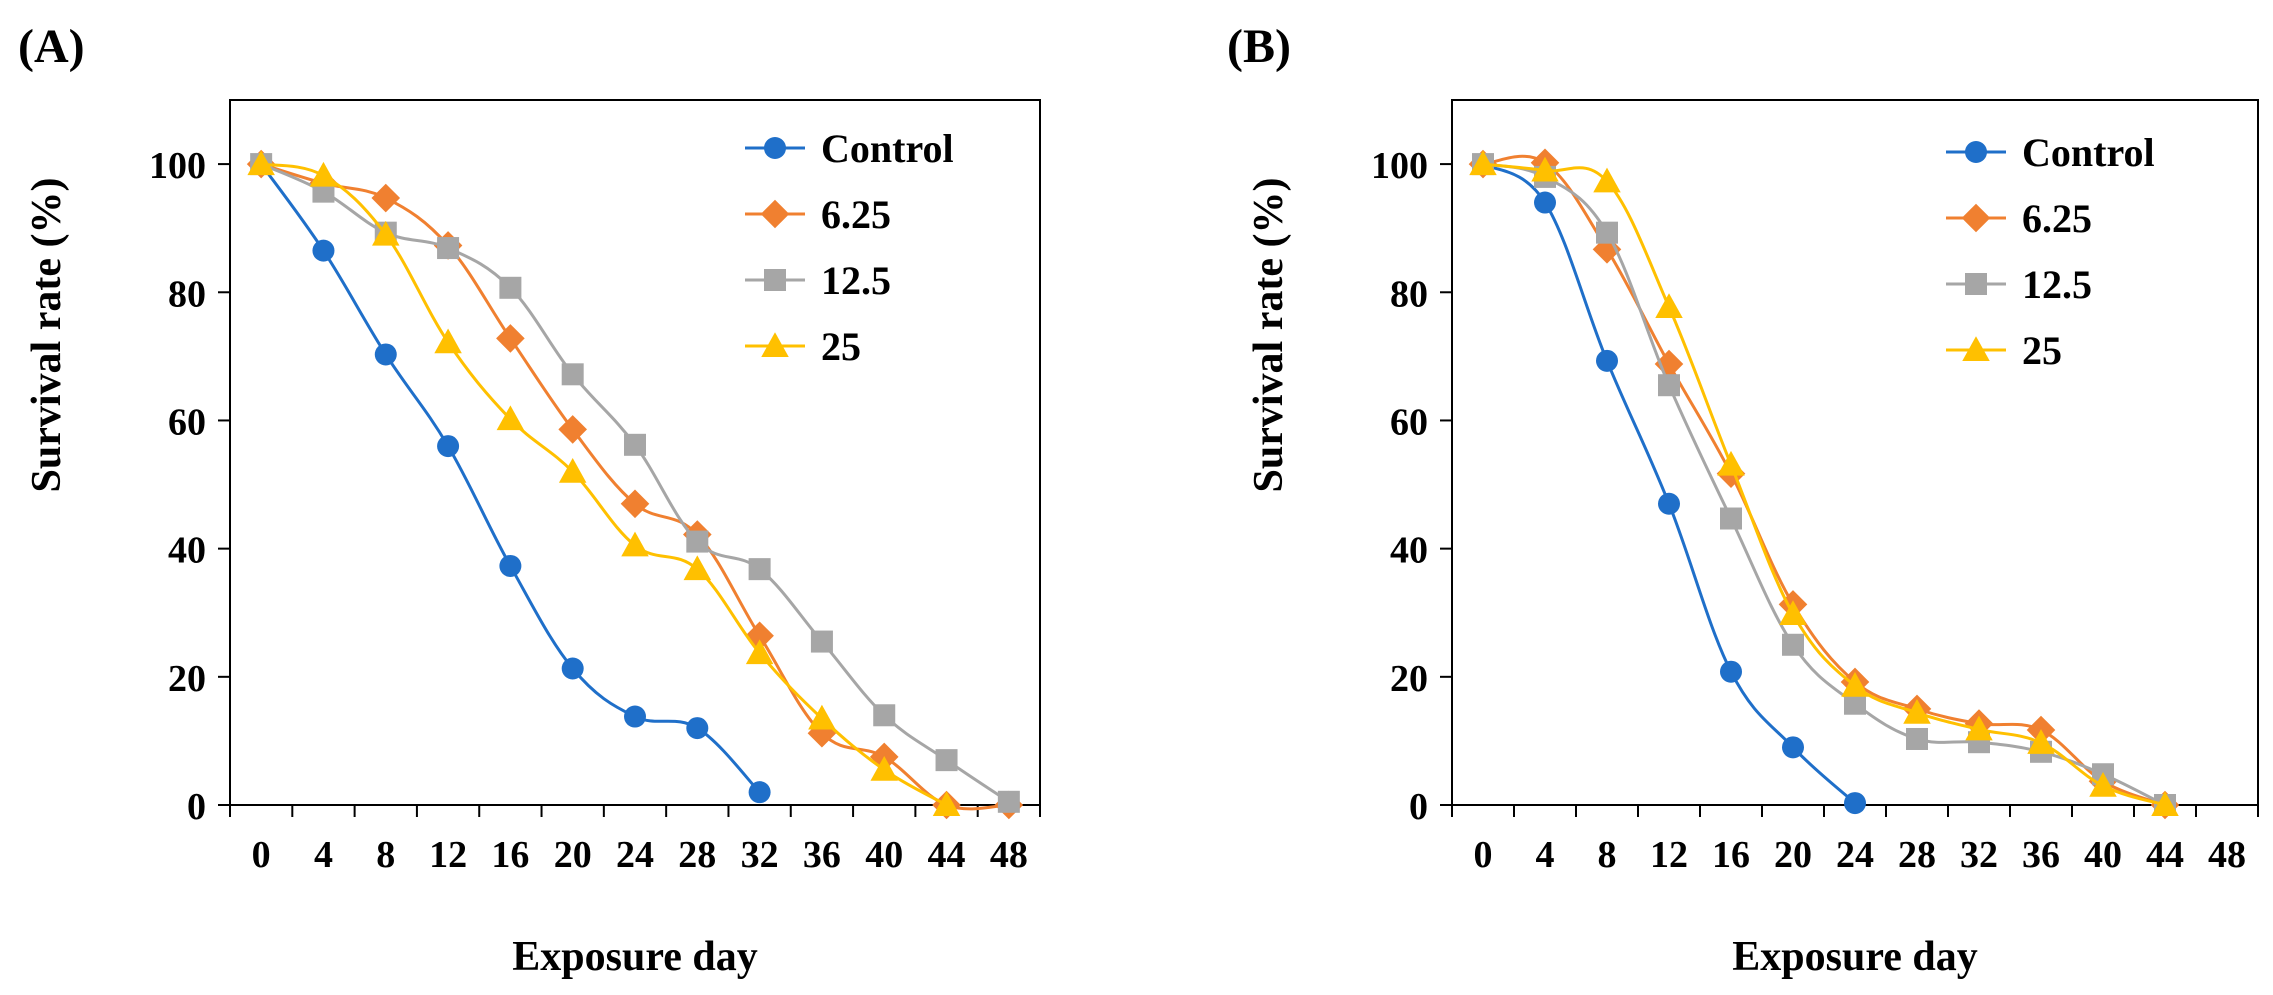 The image size is (2273, 995). Describe the element at coordinates (1979, 855) in the screenshot. I see `x-tick-label: 32` at that location.